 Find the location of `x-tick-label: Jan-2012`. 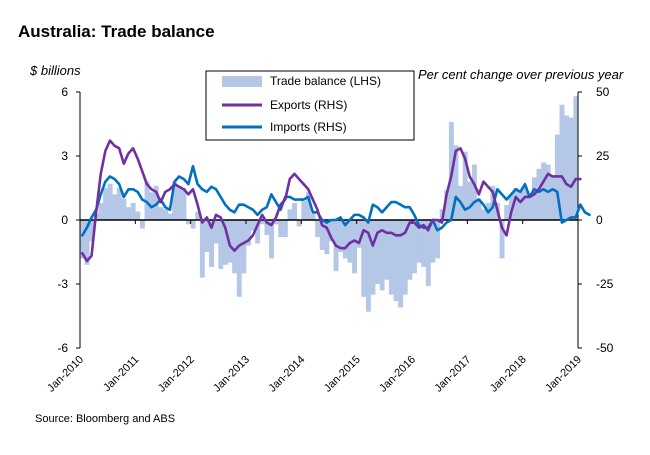

x-tick-label: Jan-2012 is located at coordinates (176, 374).